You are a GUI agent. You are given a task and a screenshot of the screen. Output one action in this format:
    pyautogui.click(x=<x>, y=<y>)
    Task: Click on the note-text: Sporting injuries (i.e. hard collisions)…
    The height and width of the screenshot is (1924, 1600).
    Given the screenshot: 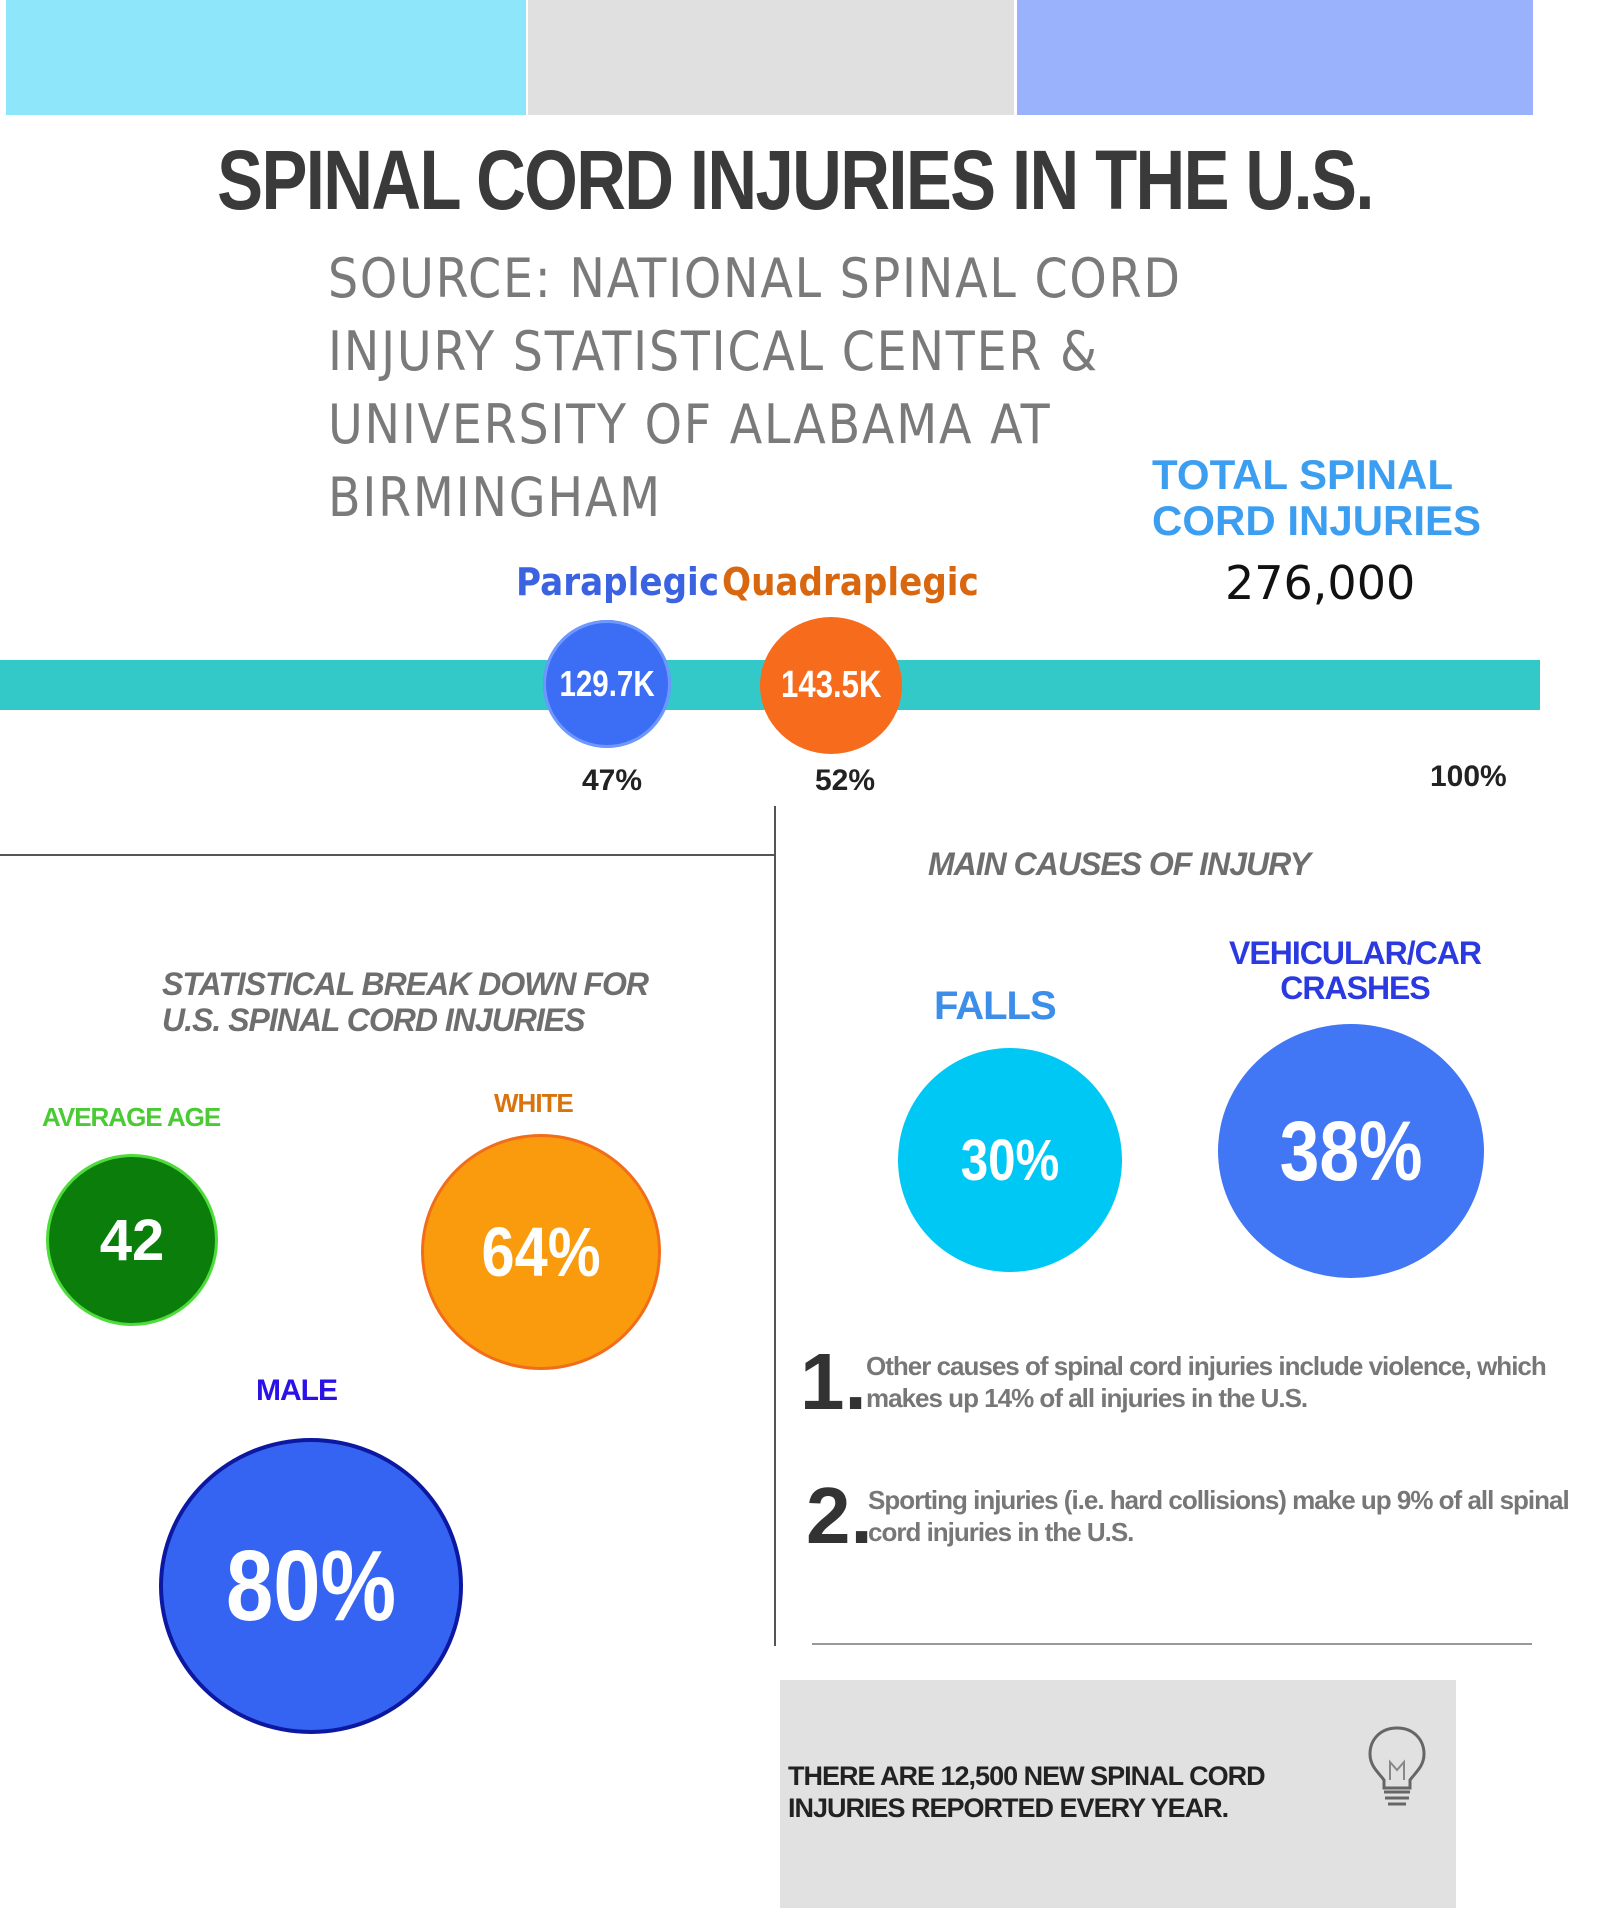 What is the action you would take?
    pyautogui.click(x=1219, y=1516)
    